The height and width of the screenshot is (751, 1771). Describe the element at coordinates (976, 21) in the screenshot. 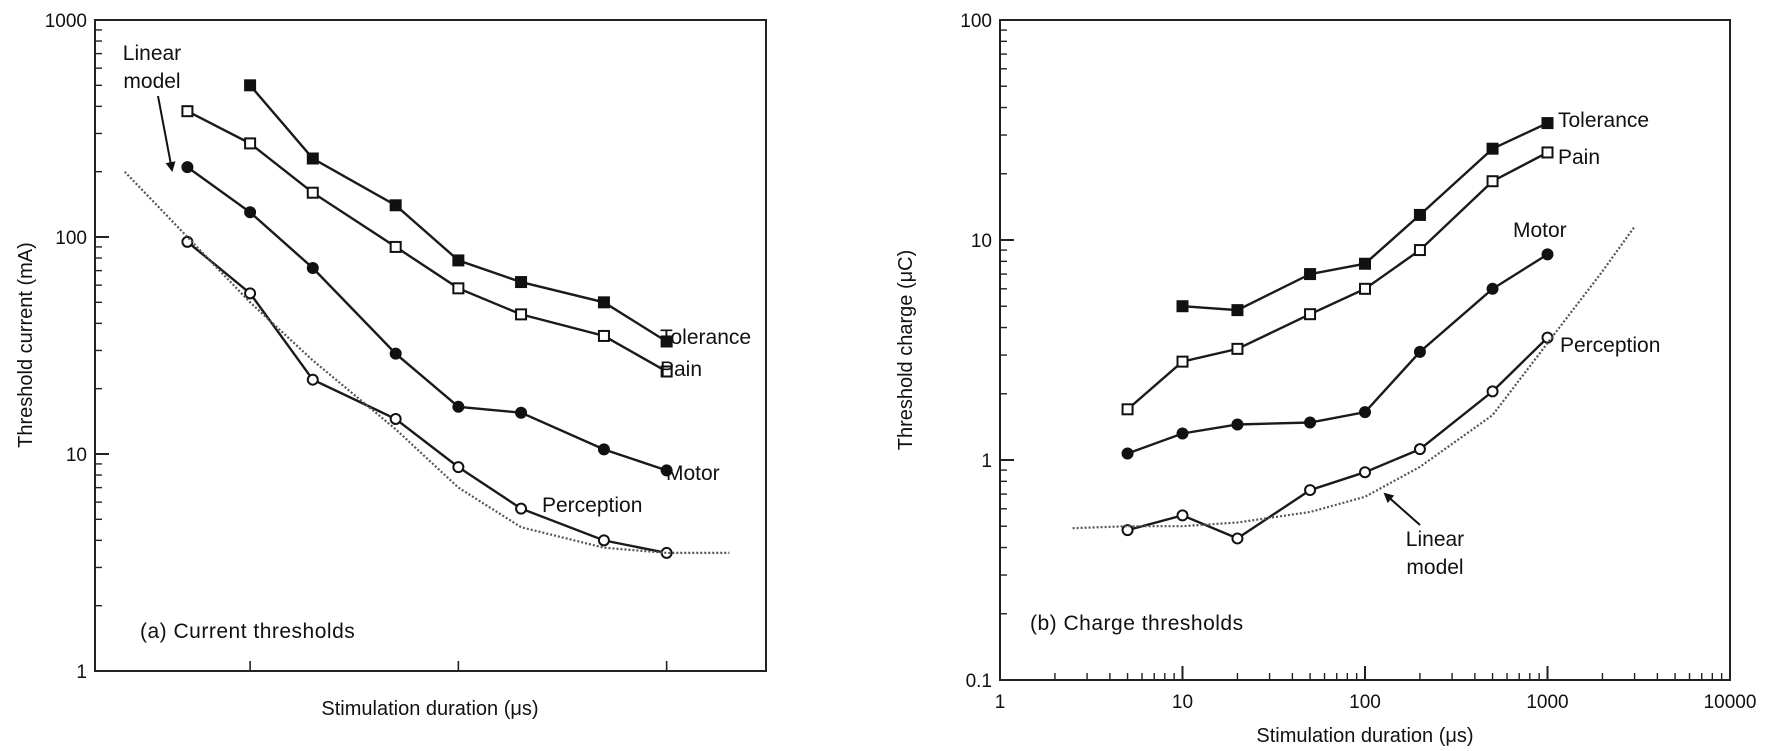

I see `panel-b-y-tick-label: 100` at that location.